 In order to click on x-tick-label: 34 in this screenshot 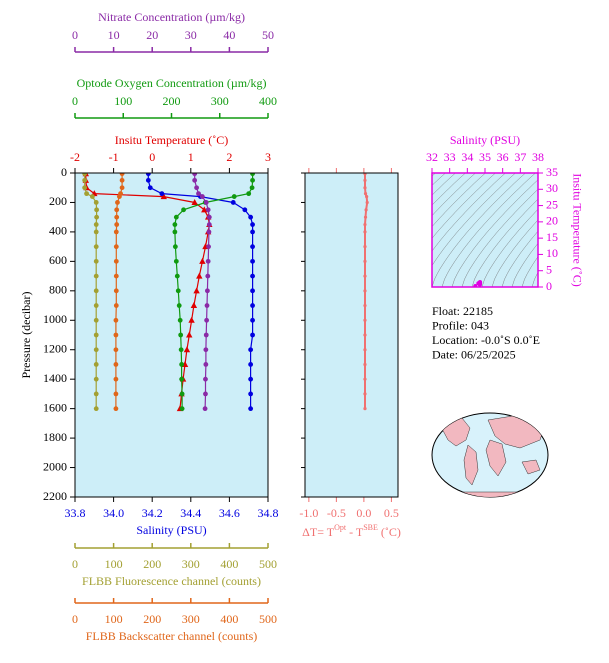, I will do `click(467, 157)`.